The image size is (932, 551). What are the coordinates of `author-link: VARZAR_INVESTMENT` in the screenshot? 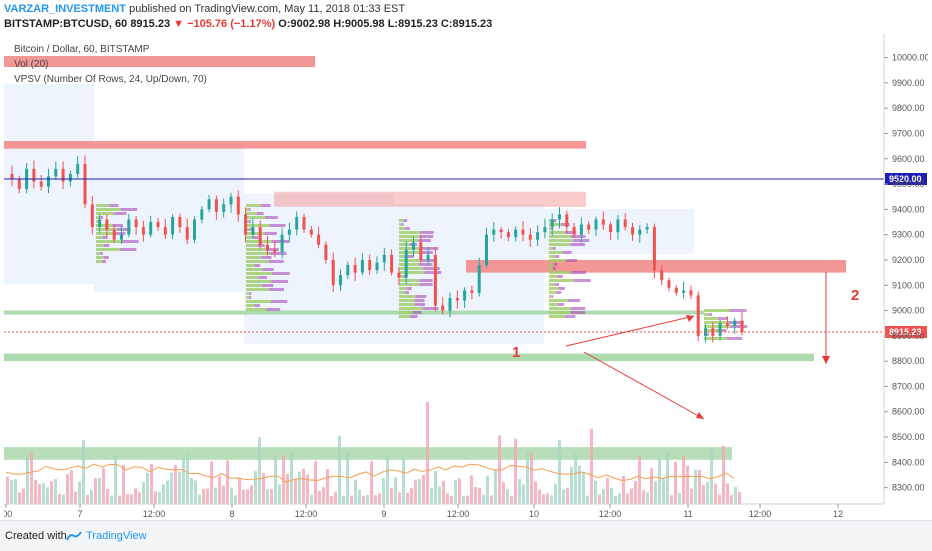 It's located at (65, 9).